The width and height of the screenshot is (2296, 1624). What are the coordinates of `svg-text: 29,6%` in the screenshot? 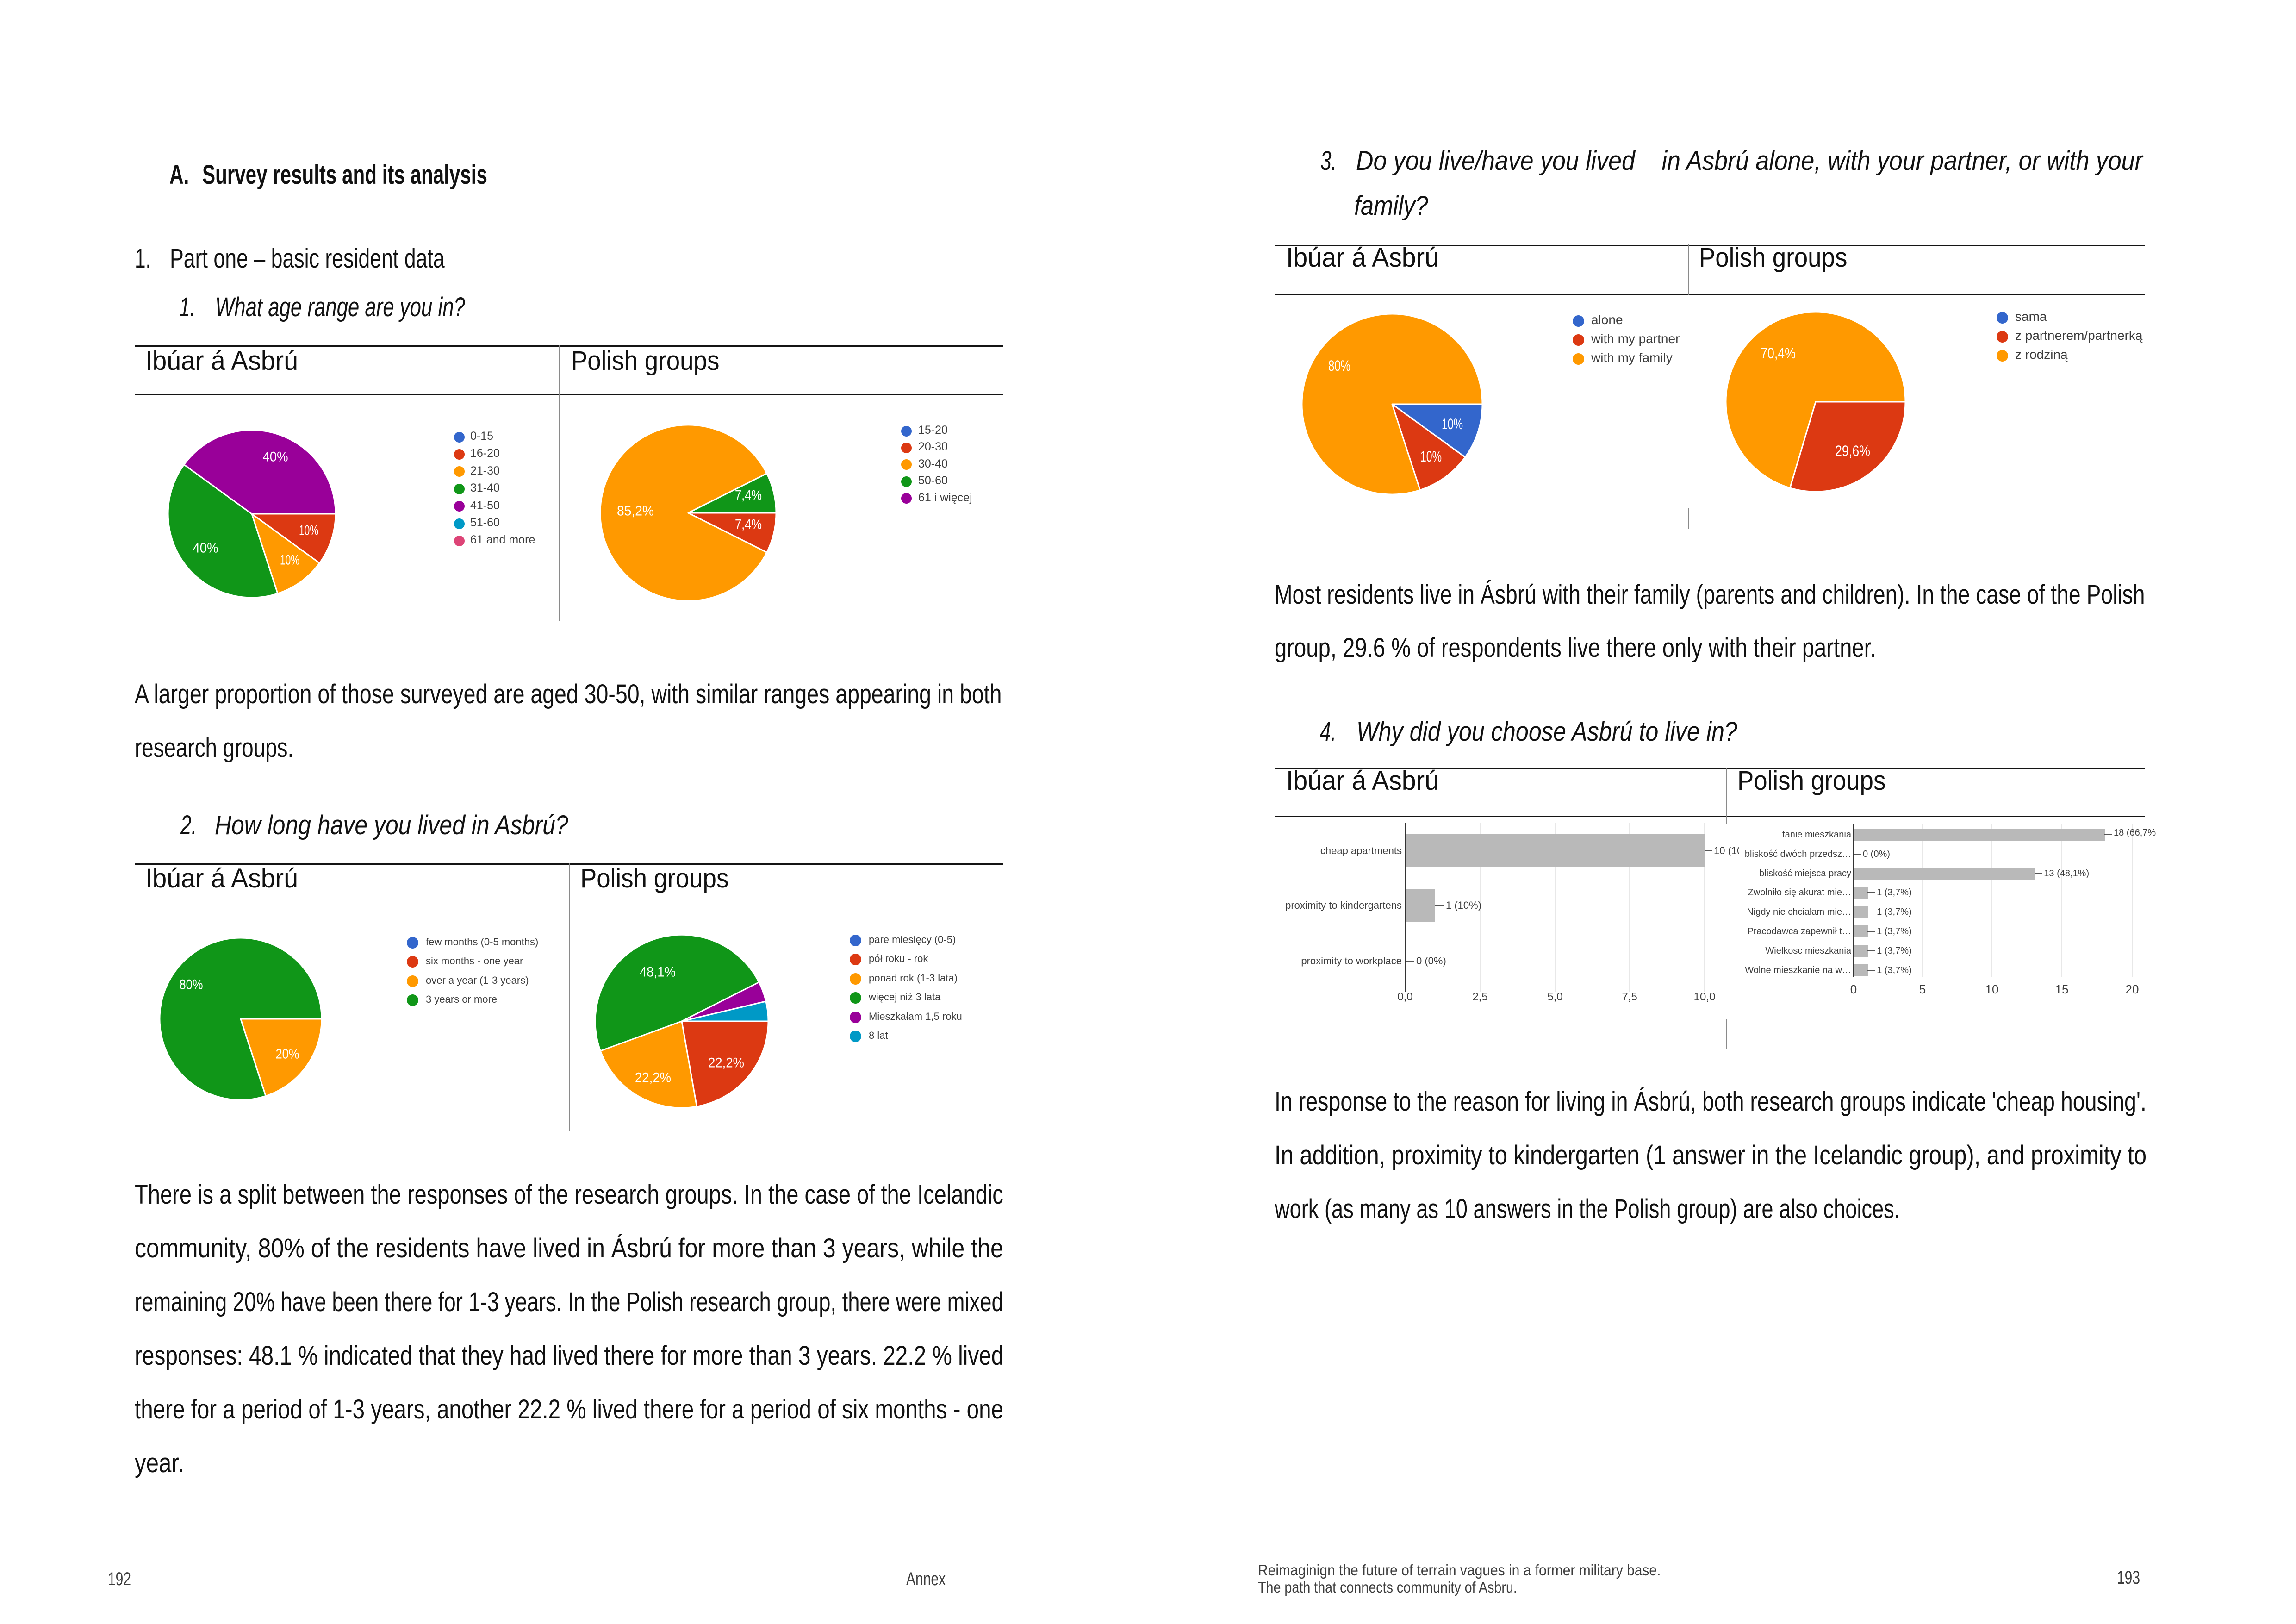 It's located at (1852, 451).